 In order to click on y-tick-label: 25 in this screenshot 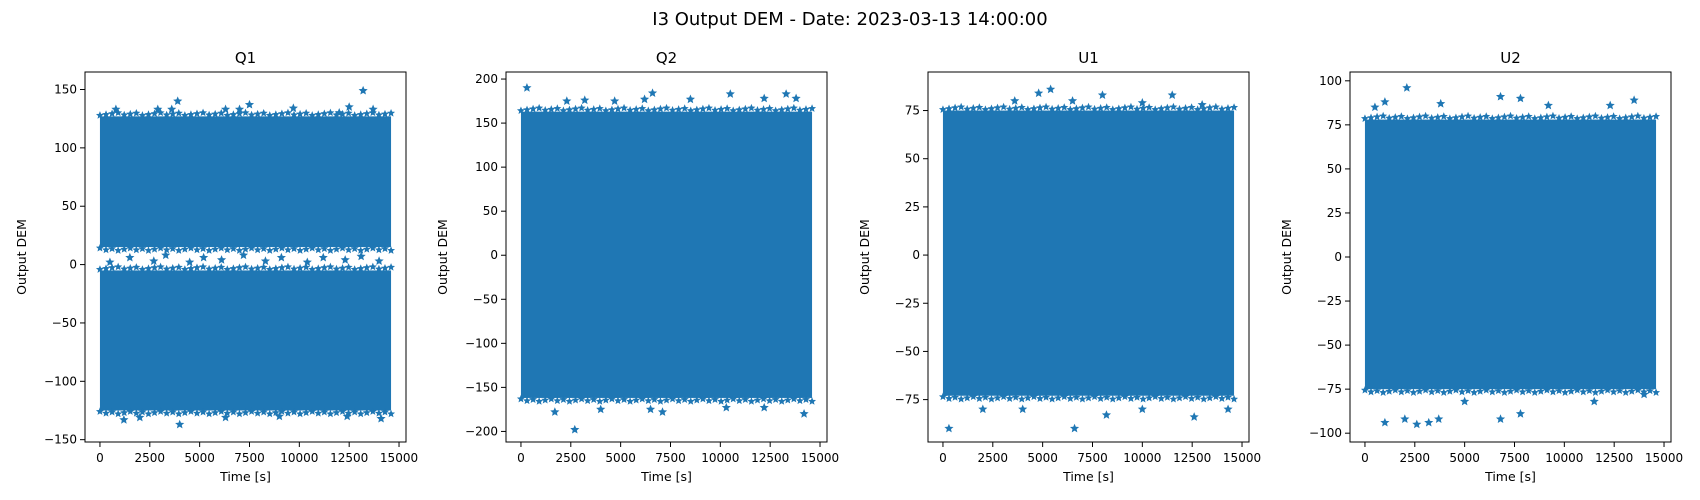, I will do `click(1334, 213)`.